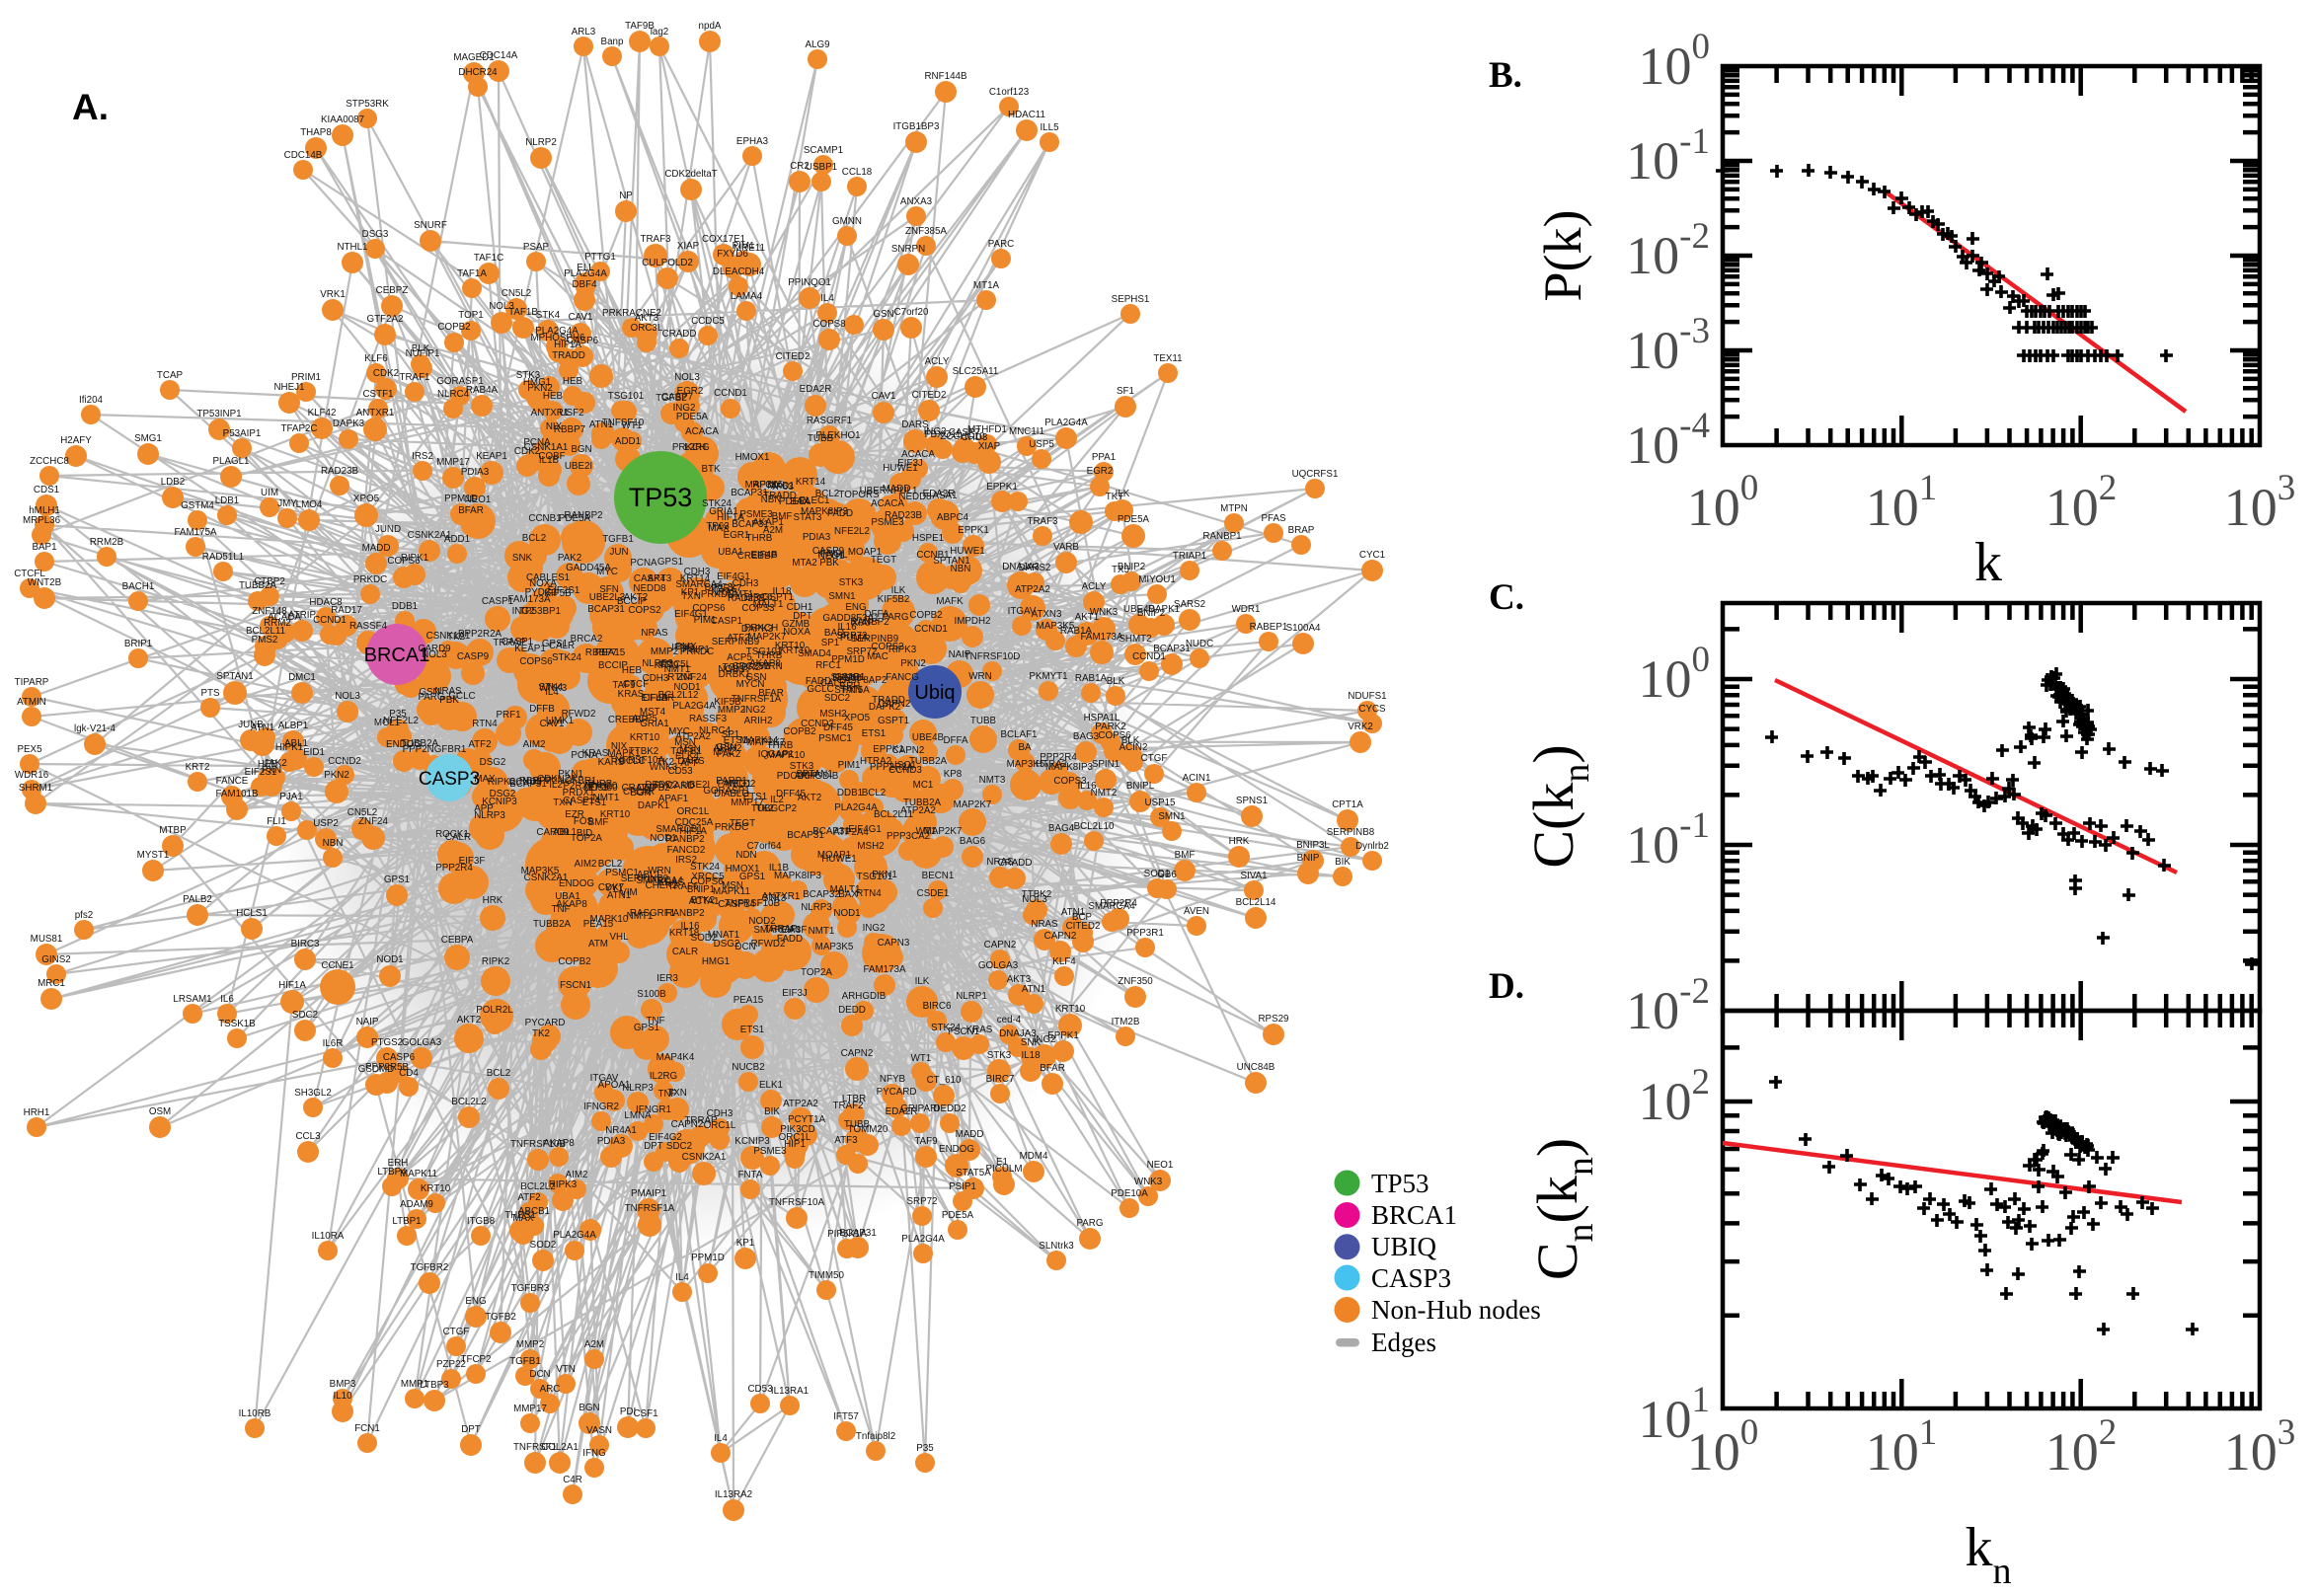 Image resolution: width=2316 pixels, height=1596 pixels. I want to click on svg-text: IFNG, so click(682, 648).